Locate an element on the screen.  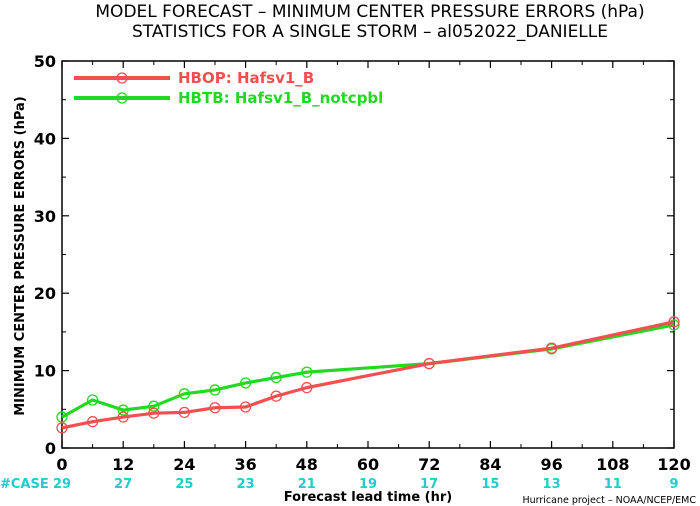
y-tick-label: 50 is located at coordinates (45, 61).